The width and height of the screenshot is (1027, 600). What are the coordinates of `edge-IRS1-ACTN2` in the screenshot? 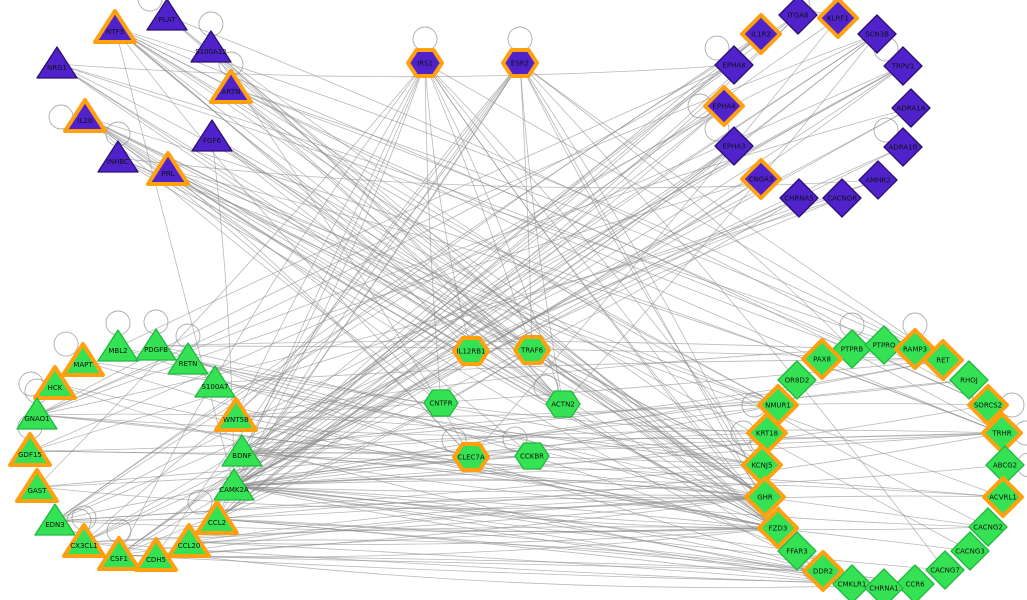 It's located at (494, 233).